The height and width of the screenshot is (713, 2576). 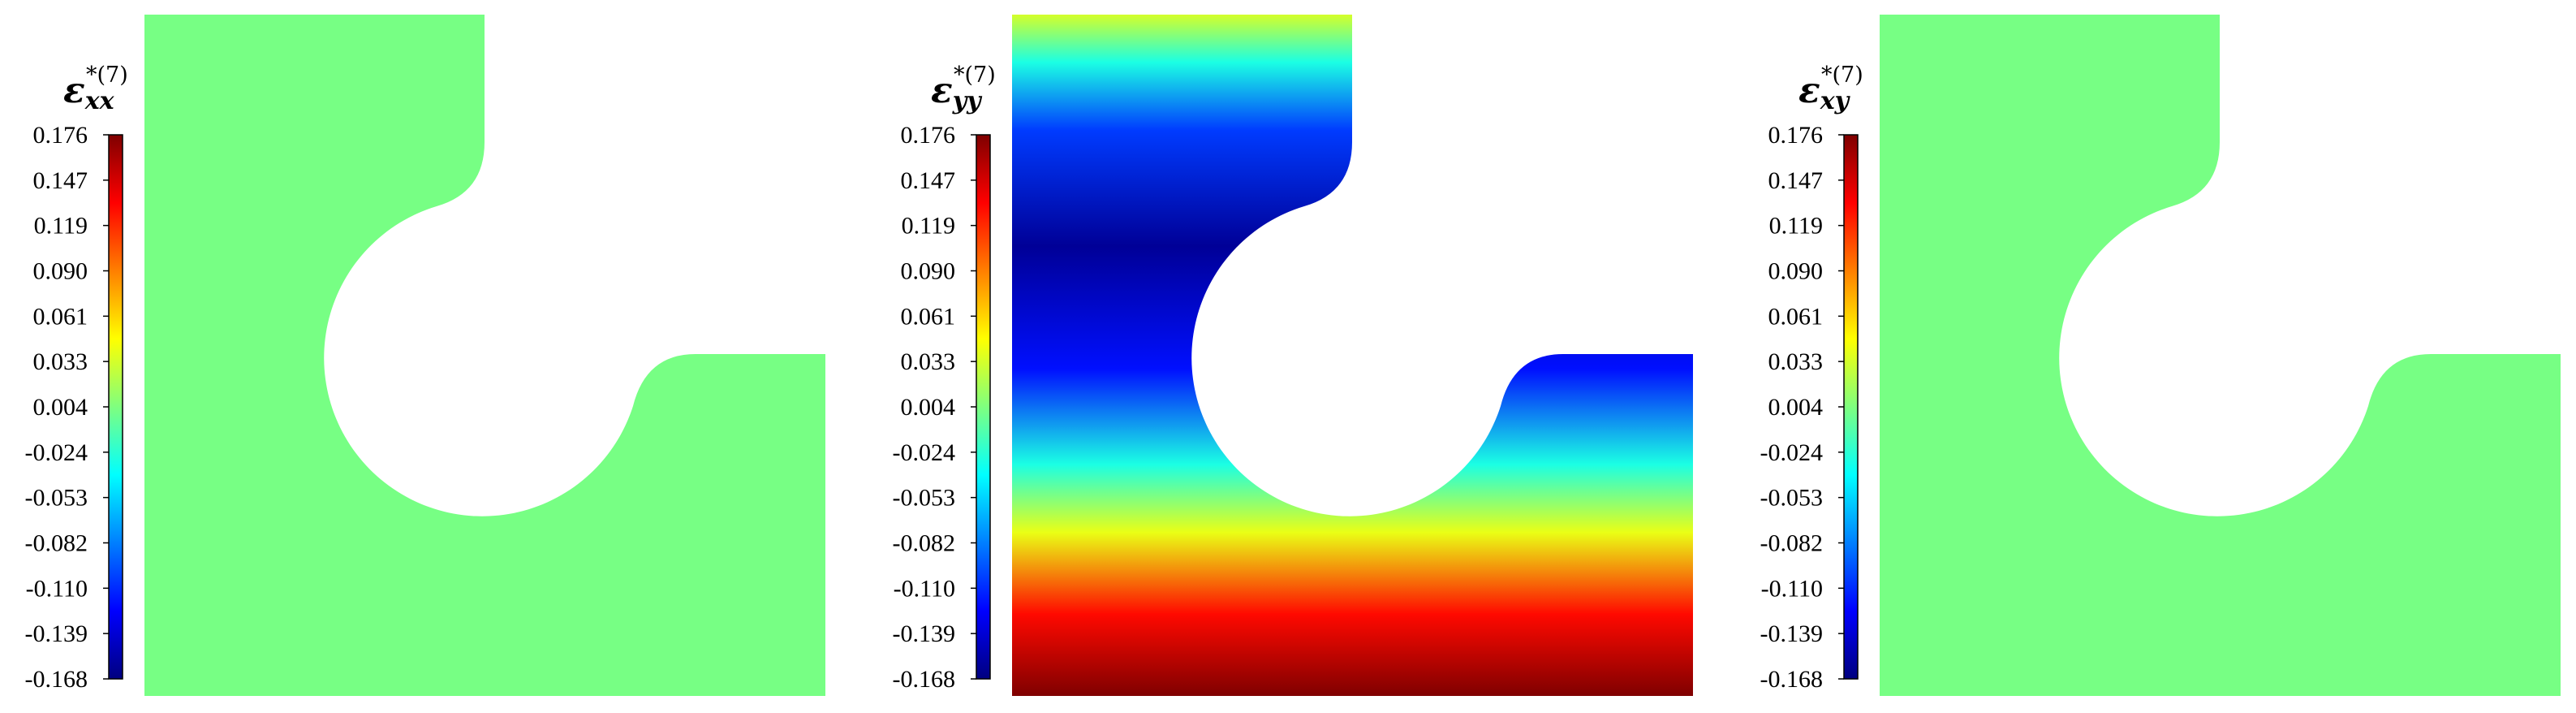 What do you see at coordinates (1831, 89) in the screenshot?
I see `colorbar-title: εxy*(7)` at bounding box center [1831, 89].